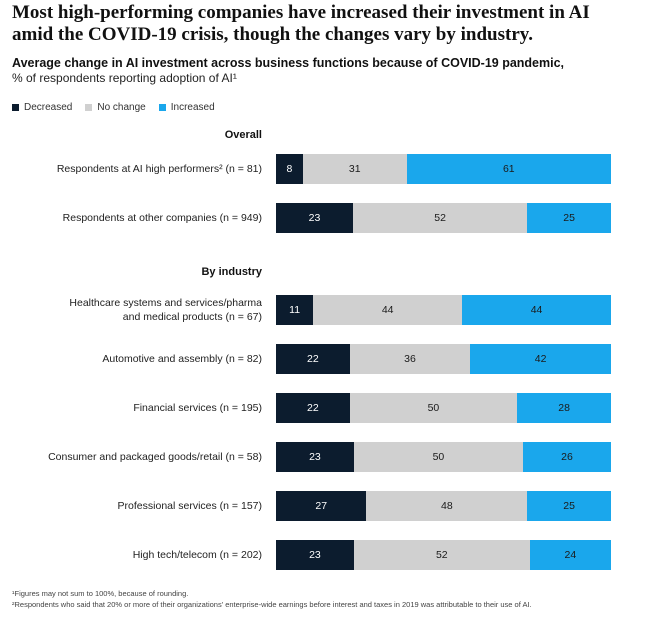 Image resolution: width=649 pixels, height=624 pixels. I want to click on row-label-line: and medical products (n = 67), so click(192, 317).